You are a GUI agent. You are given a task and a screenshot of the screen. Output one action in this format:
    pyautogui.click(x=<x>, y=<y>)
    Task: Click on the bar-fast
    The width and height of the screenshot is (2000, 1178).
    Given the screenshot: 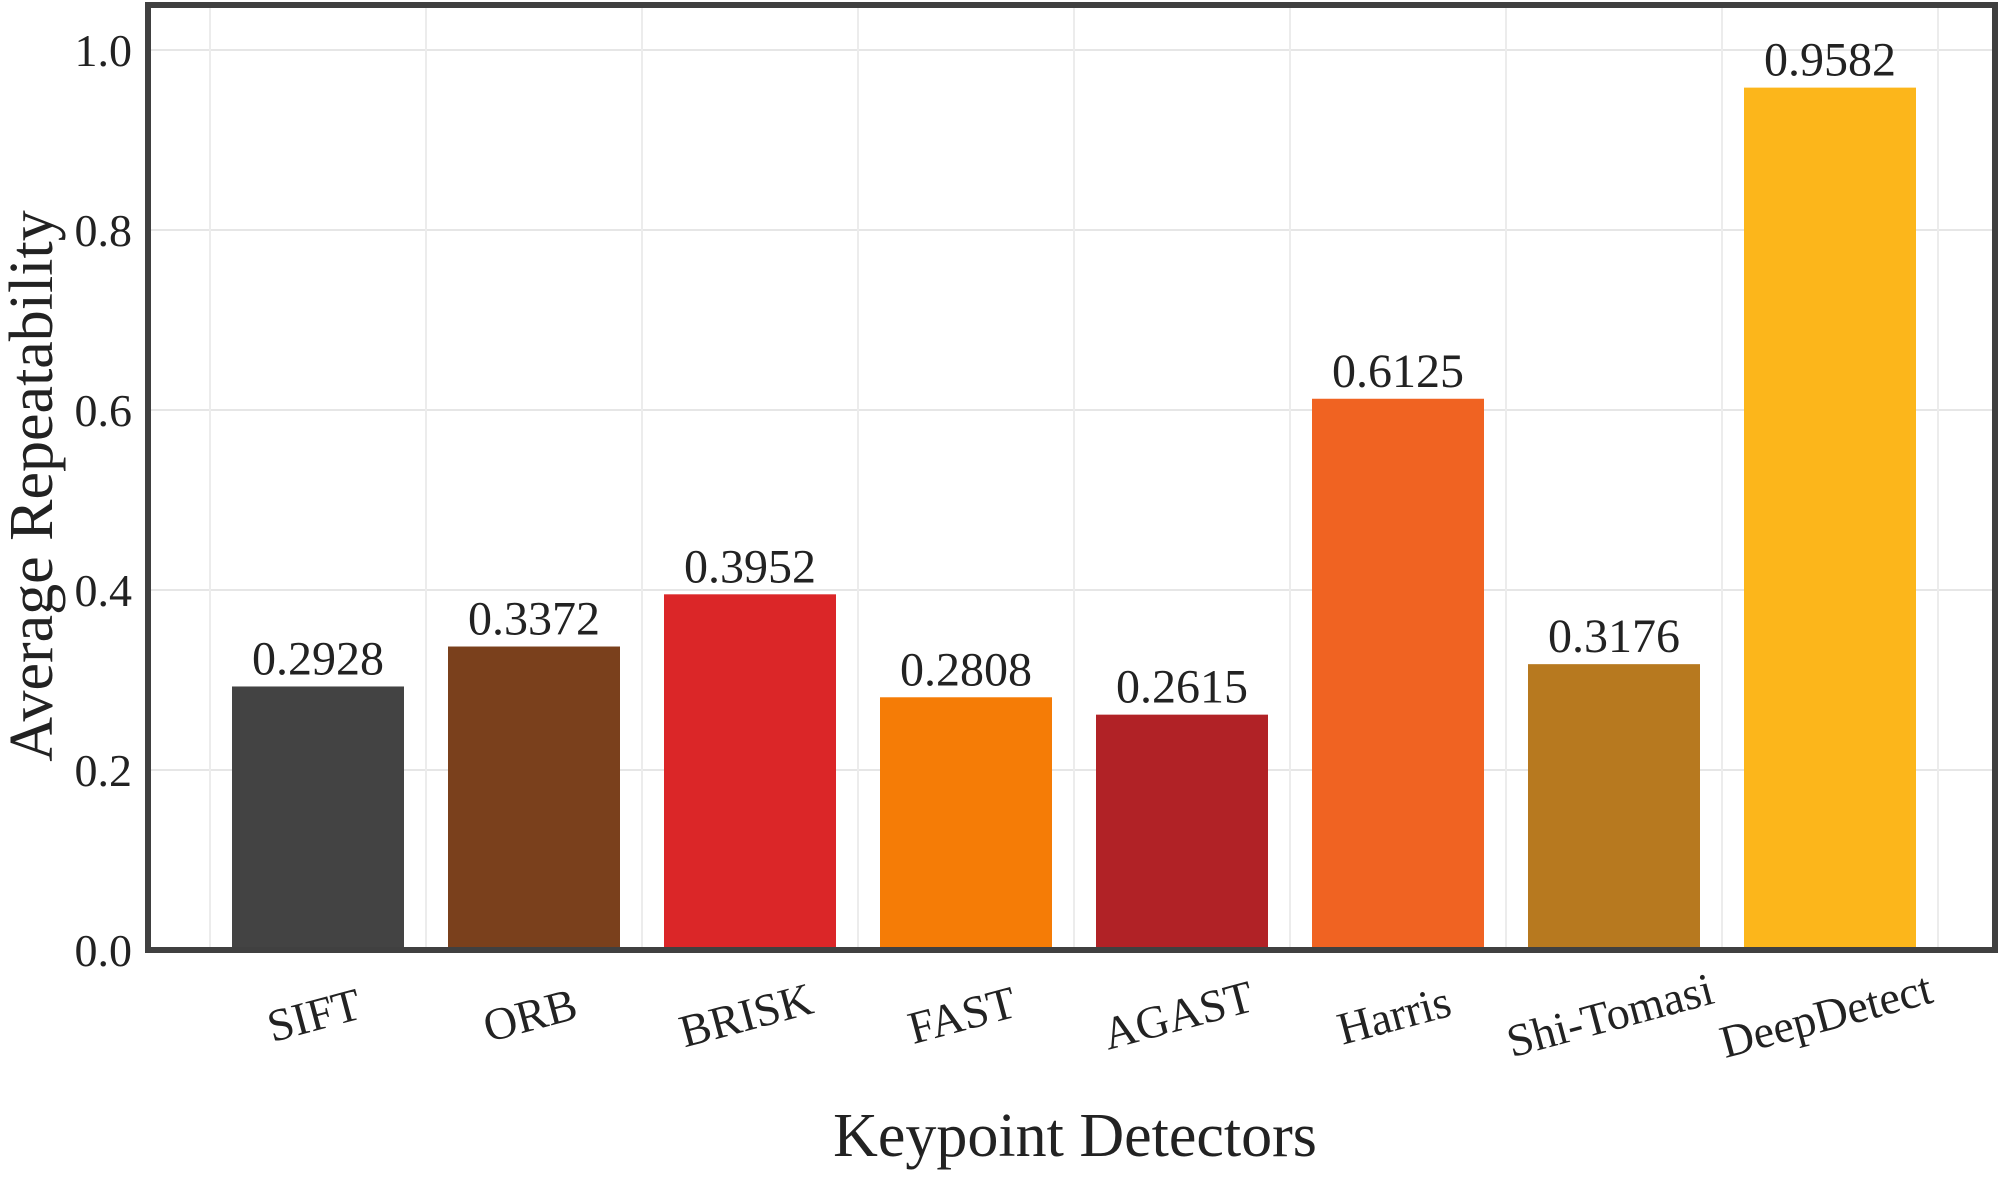 What is the action you would take?
    pyautogui.click(x=966, y=823)
    